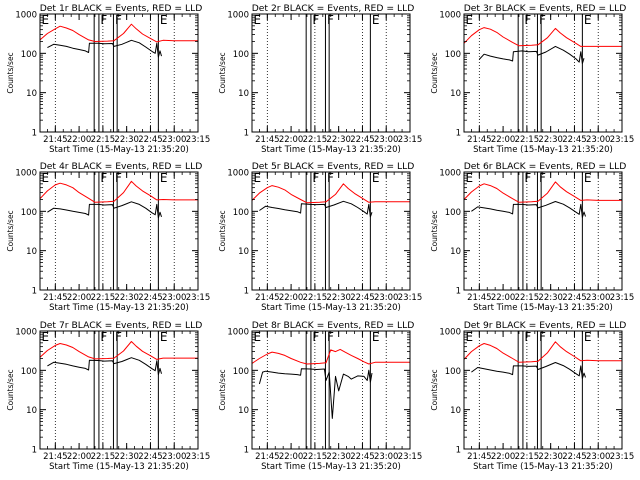  Describe the element at coordinates (243, 411) in the screenshot. I see `y-tick-label: 10` at that location.